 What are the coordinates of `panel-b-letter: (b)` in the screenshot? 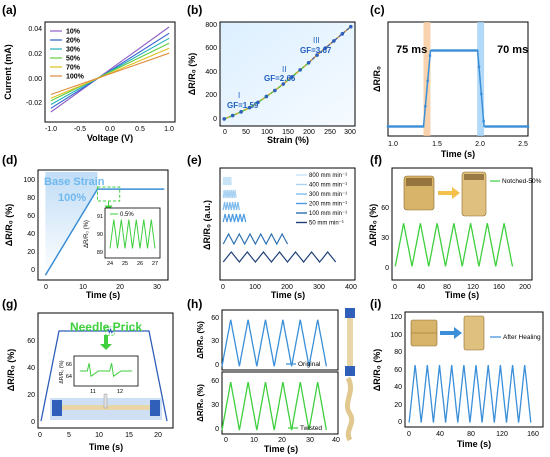 It's located at (194, 10).